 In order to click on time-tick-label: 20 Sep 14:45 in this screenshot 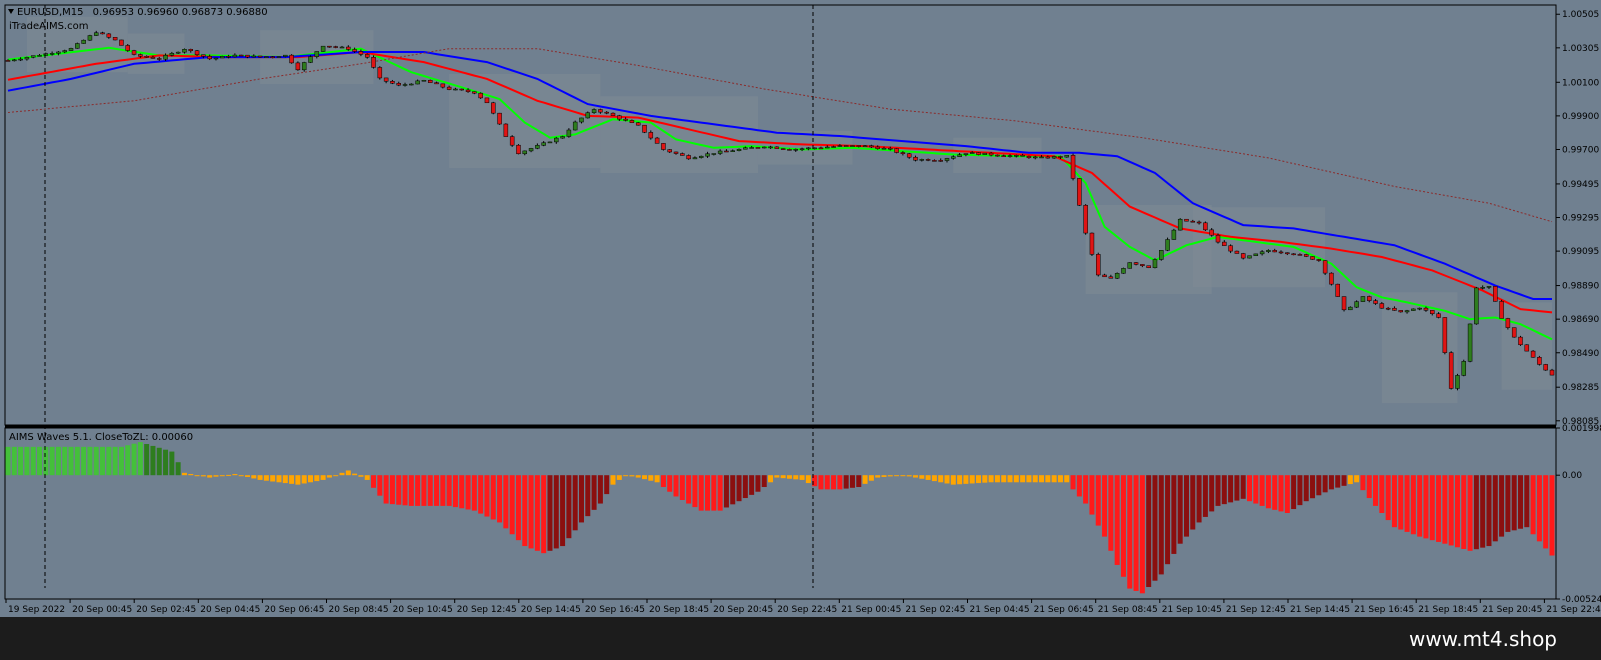, I will do `click(551, 610)`.